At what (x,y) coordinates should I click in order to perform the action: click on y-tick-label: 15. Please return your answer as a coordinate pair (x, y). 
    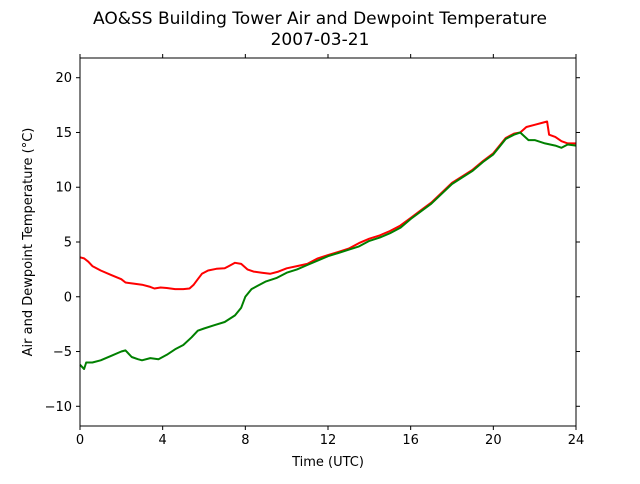
    Looking at the image, I should click on (63, 133).